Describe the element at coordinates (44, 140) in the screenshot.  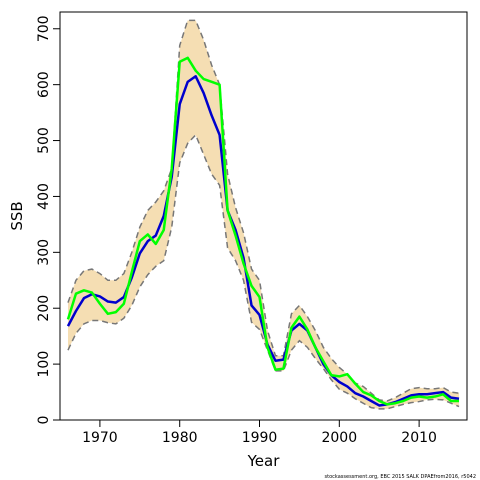
I see `y-tick-label: 500` at that location.